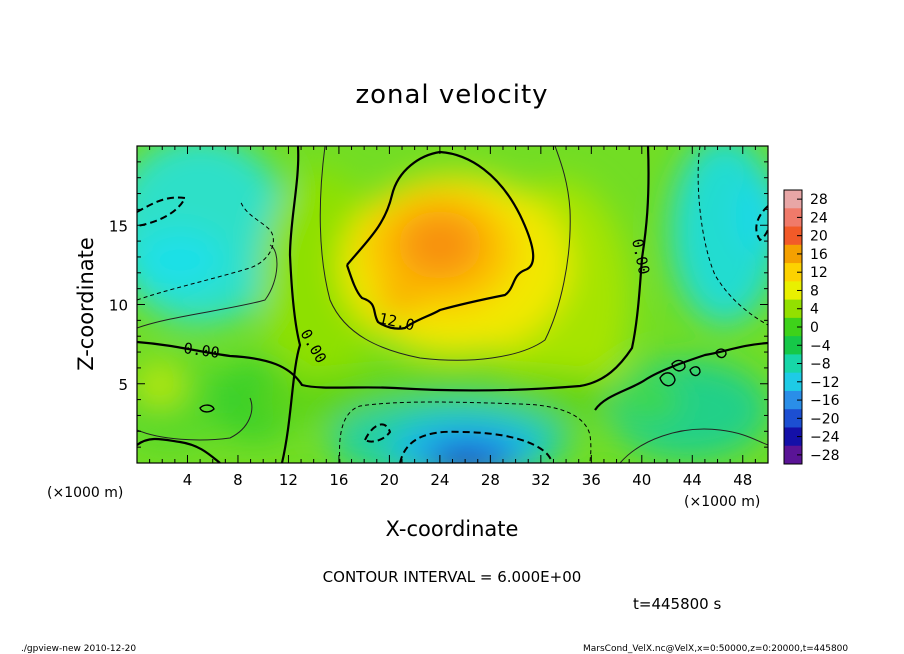 The height and width of the screenshot is (654, 904). I want to click on x-tick-label: 28, so click(490, 480).